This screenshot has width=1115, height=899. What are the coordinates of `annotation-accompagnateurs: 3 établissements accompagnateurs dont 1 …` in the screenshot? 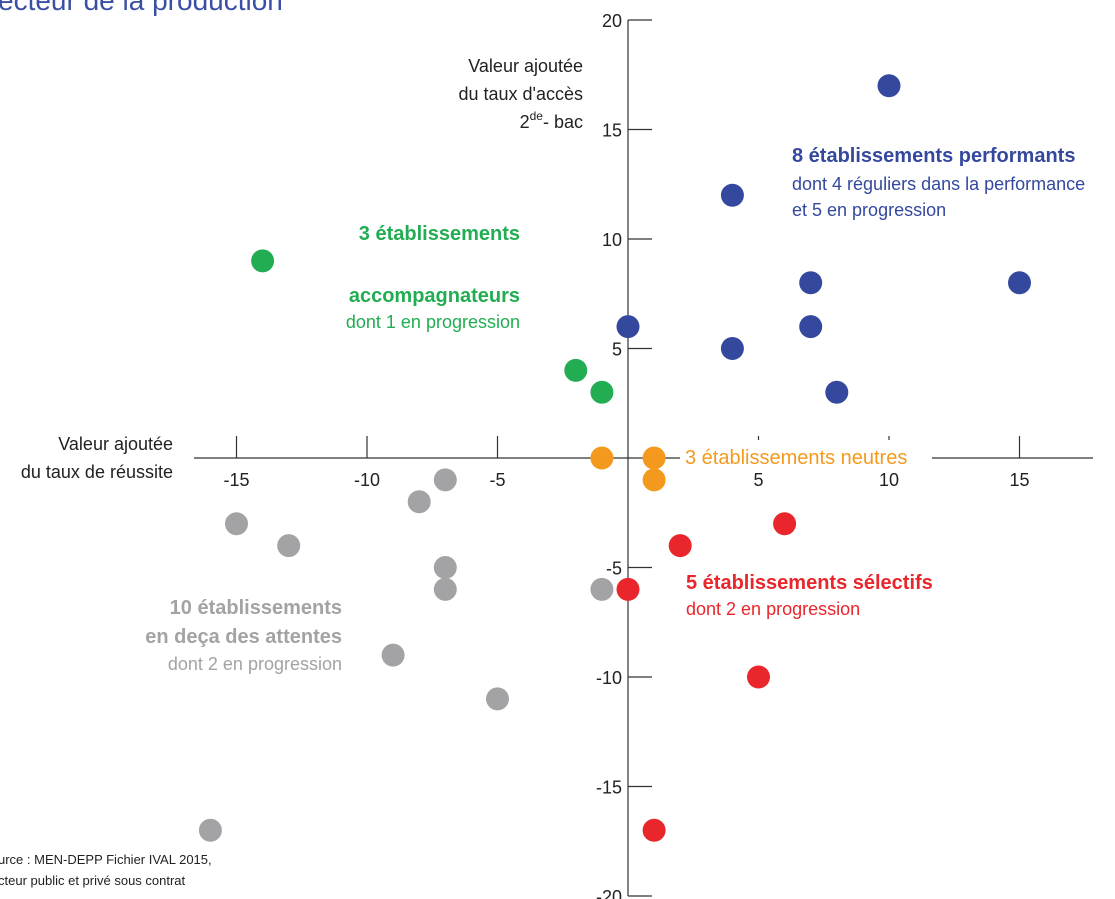 It's located at (433, 277).